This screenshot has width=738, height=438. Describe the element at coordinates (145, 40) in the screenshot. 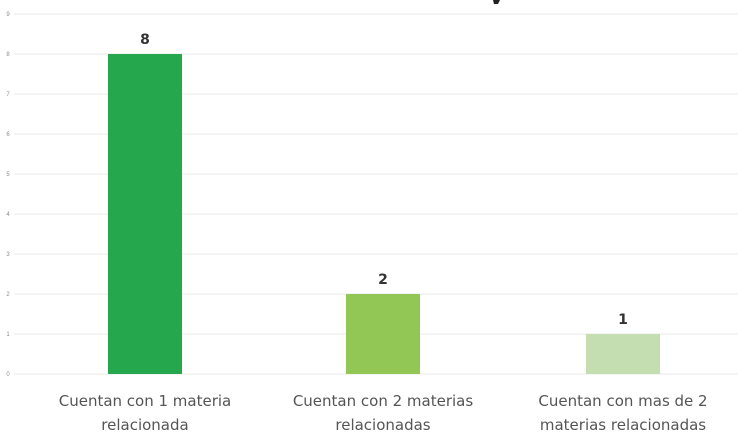

I see `data-label-1: 8` at that location.